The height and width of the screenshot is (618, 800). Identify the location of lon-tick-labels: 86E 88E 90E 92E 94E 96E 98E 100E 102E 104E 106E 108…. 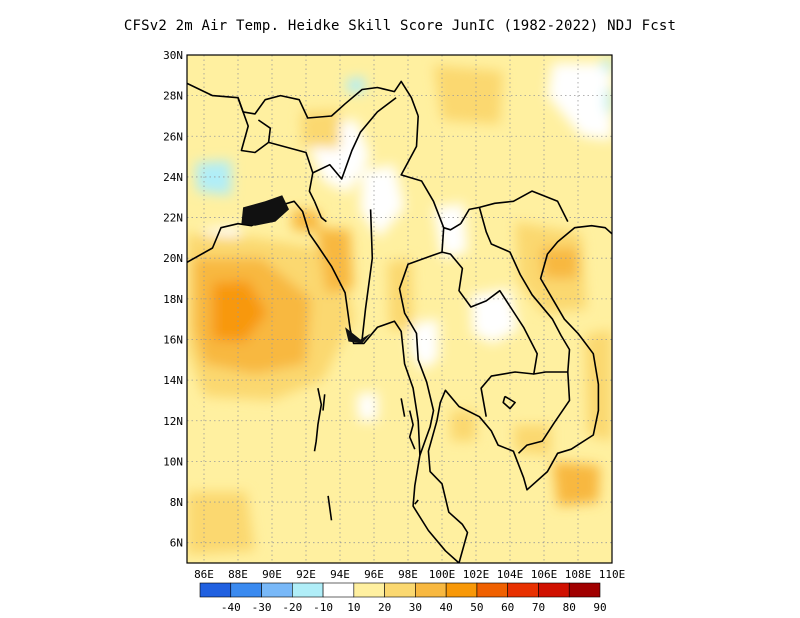
(409, 574).